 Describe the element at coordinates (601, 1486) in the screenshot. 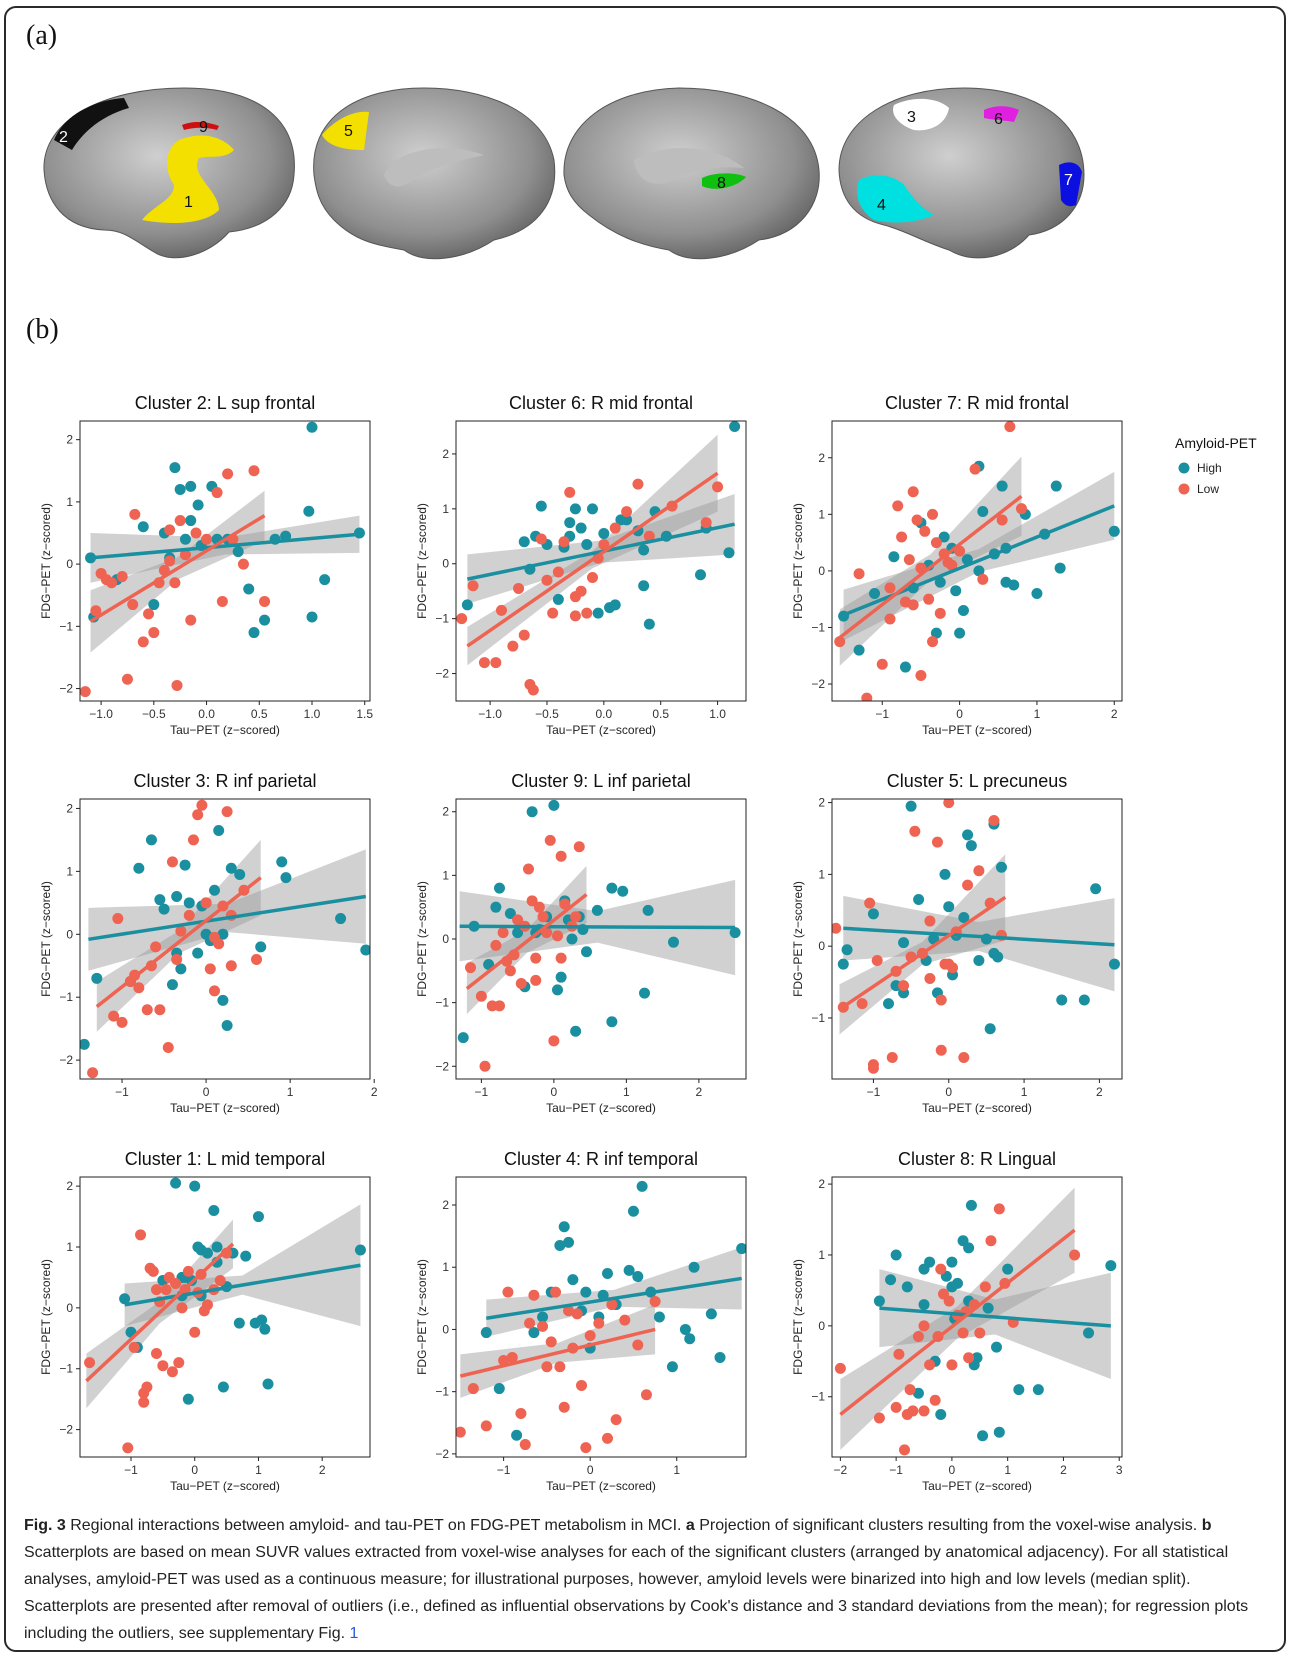

I see `x-axis-label: Tau−PET (z−scored)` at that location.